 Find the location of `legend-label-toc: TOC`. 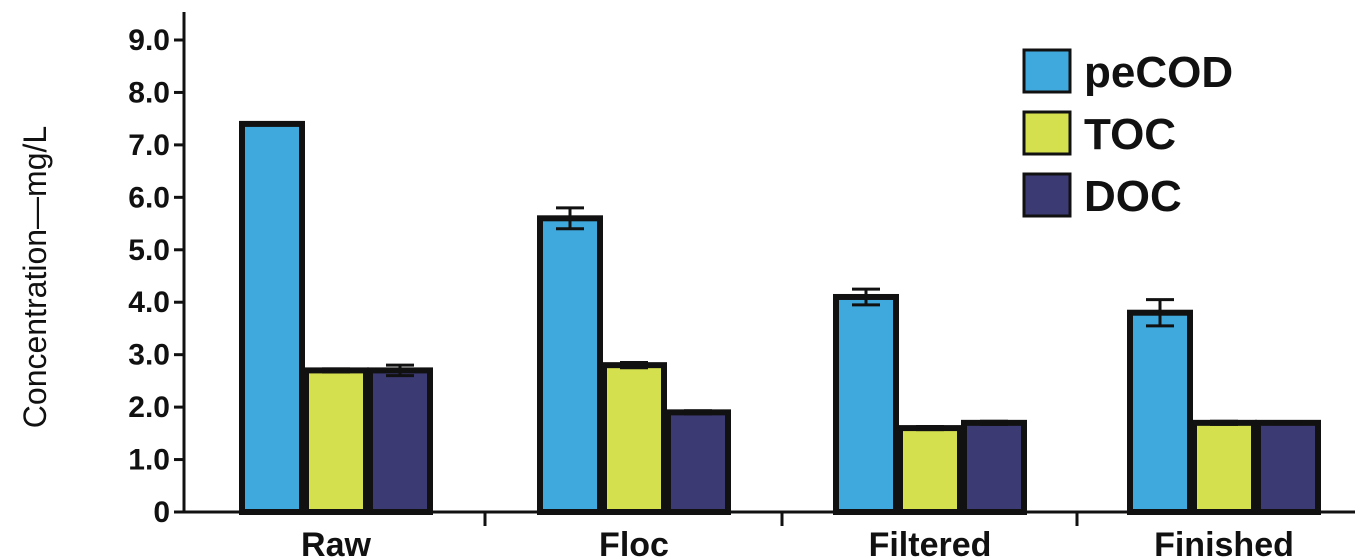

legend-label-toc: TOC is located at coordinates (1130, 134).